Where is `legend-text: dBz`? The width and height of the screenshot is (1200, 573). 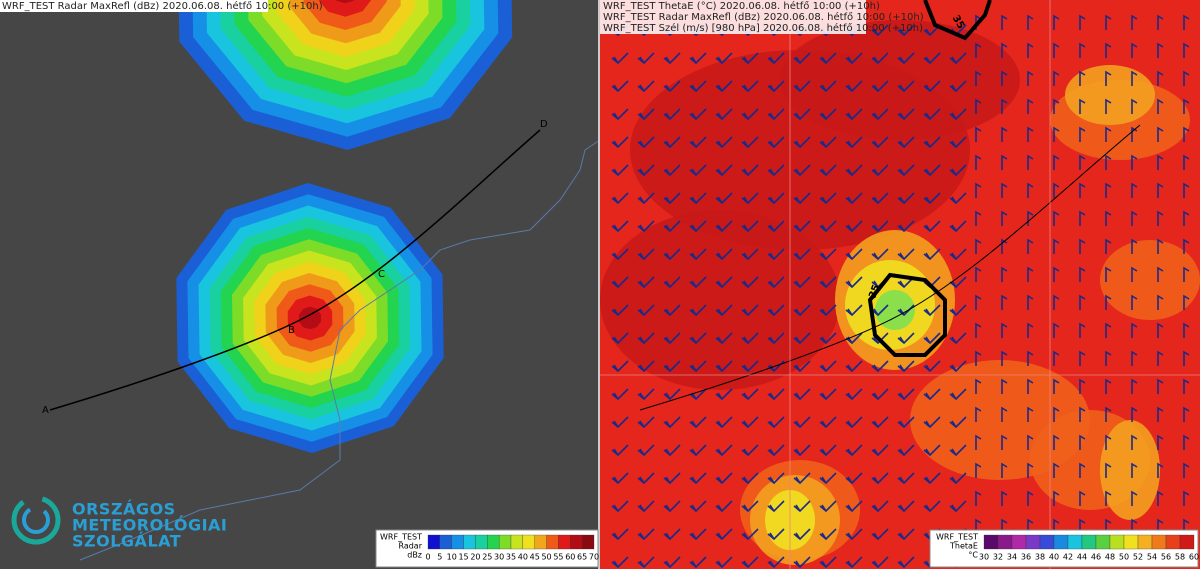 legend-text: dBz is located at coordinates (414, 555).